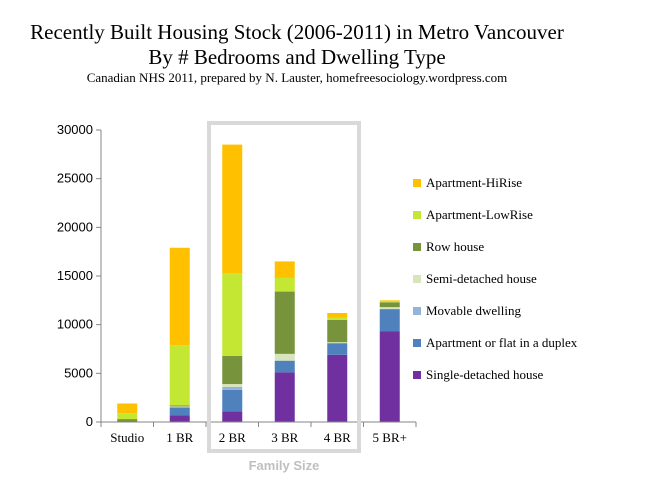  I want to click on x-axis: Studio 1 BR 2 BR 3 BR 4 BR 5 BR+, so click(258, 433).